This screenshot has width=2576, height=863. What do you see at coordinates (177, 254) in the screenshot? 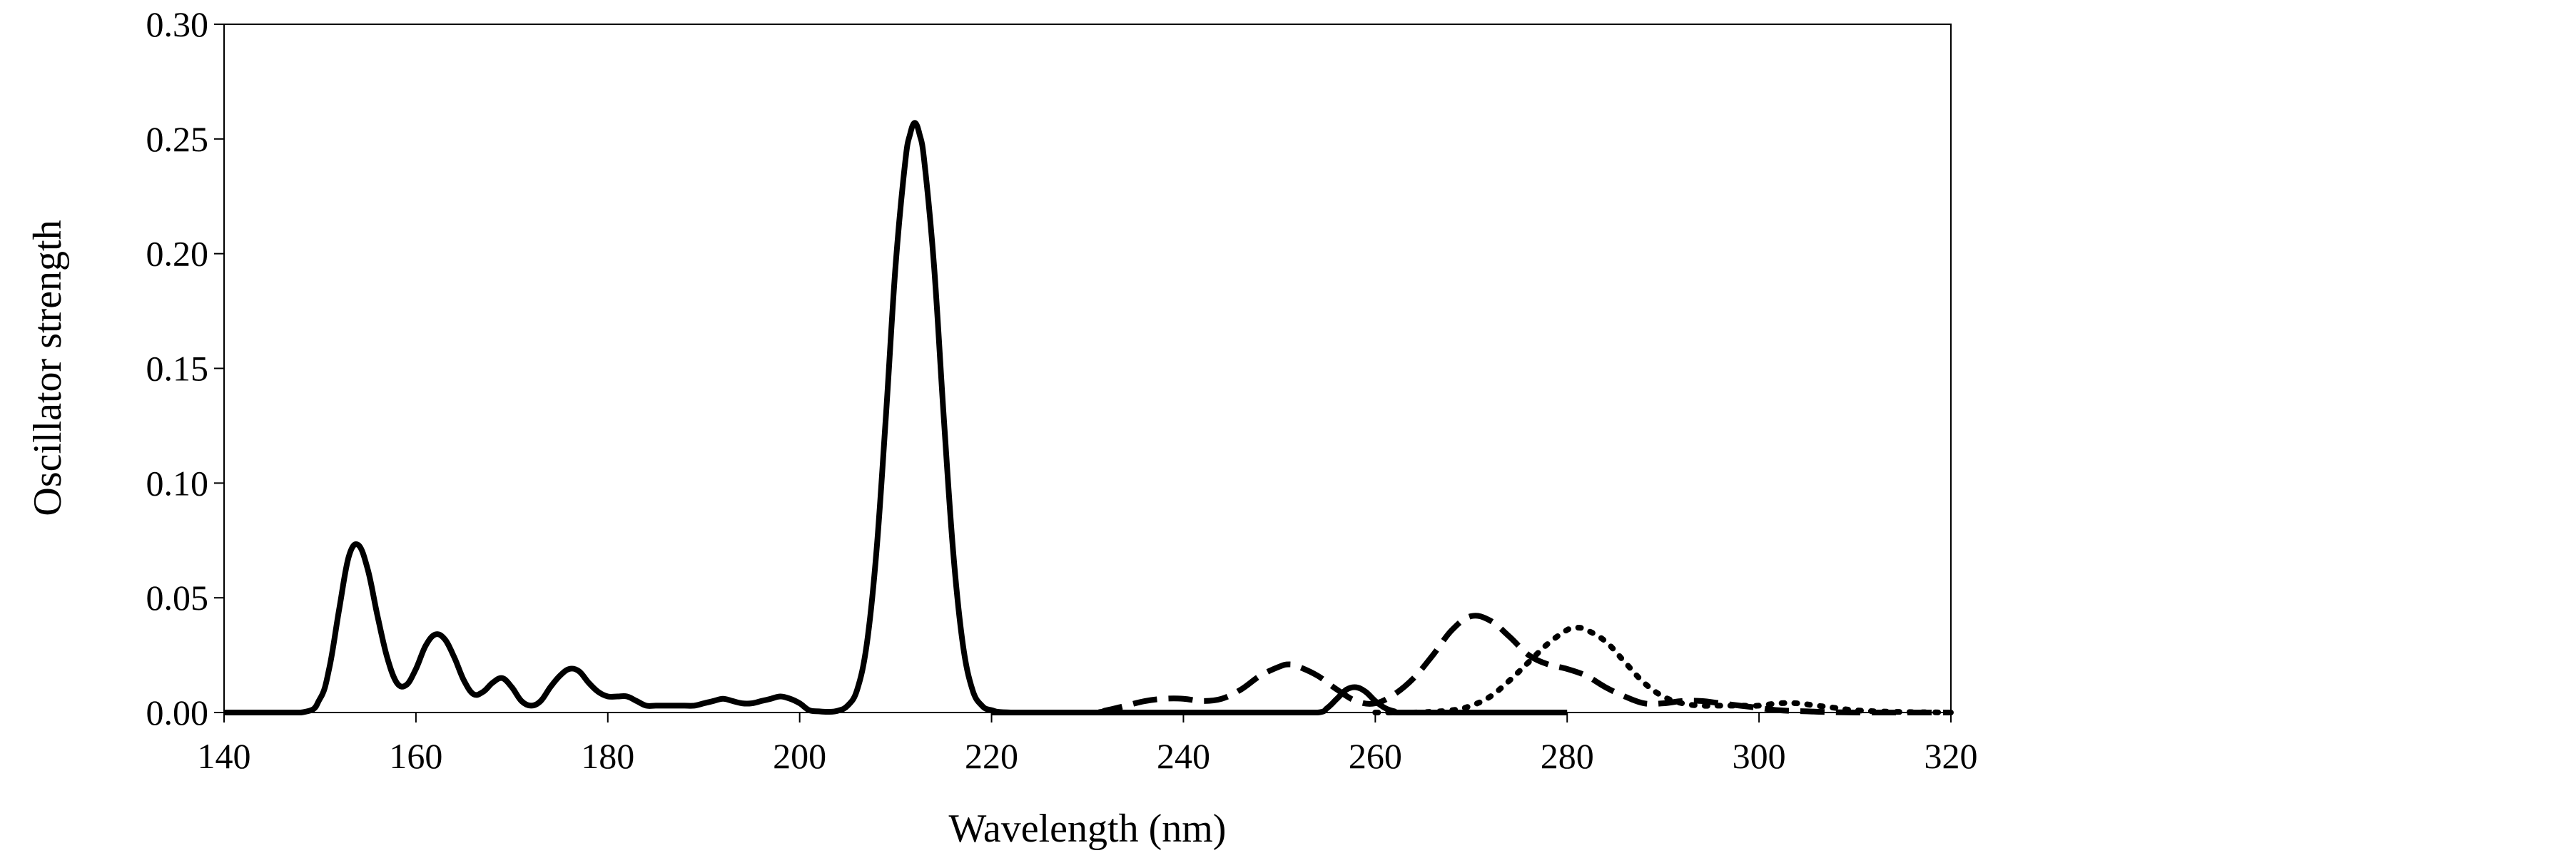
I see `y-tick-label: 0.20` at bounding box center [177, 254].